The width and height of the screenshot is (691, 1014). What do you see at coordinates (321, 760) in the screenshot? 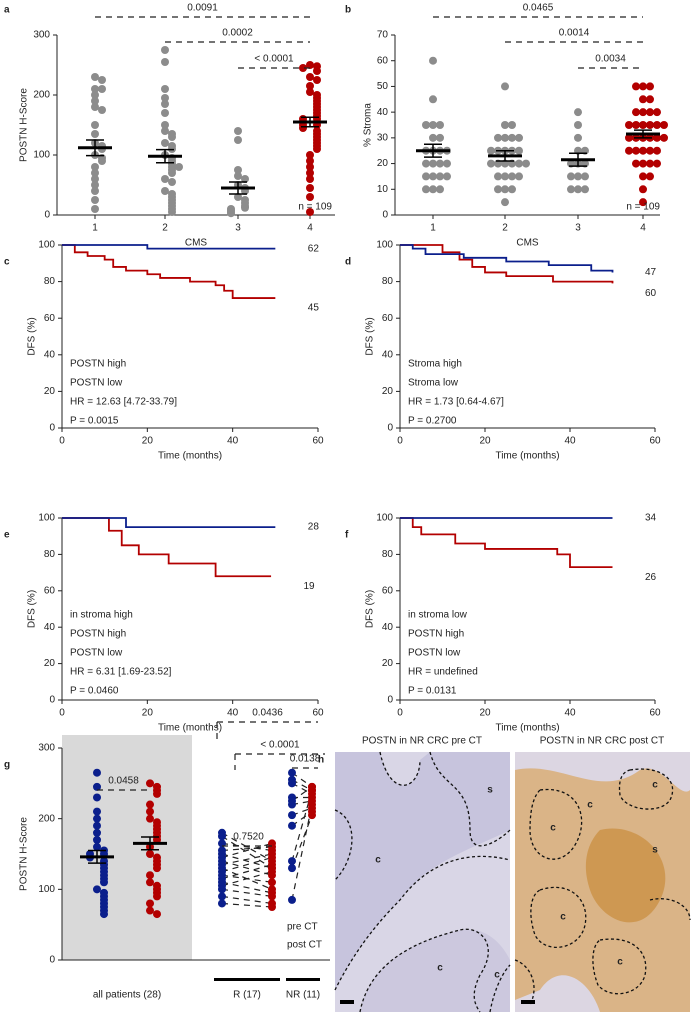
I see `panel-letter: h` at bounding box center [321, 760].